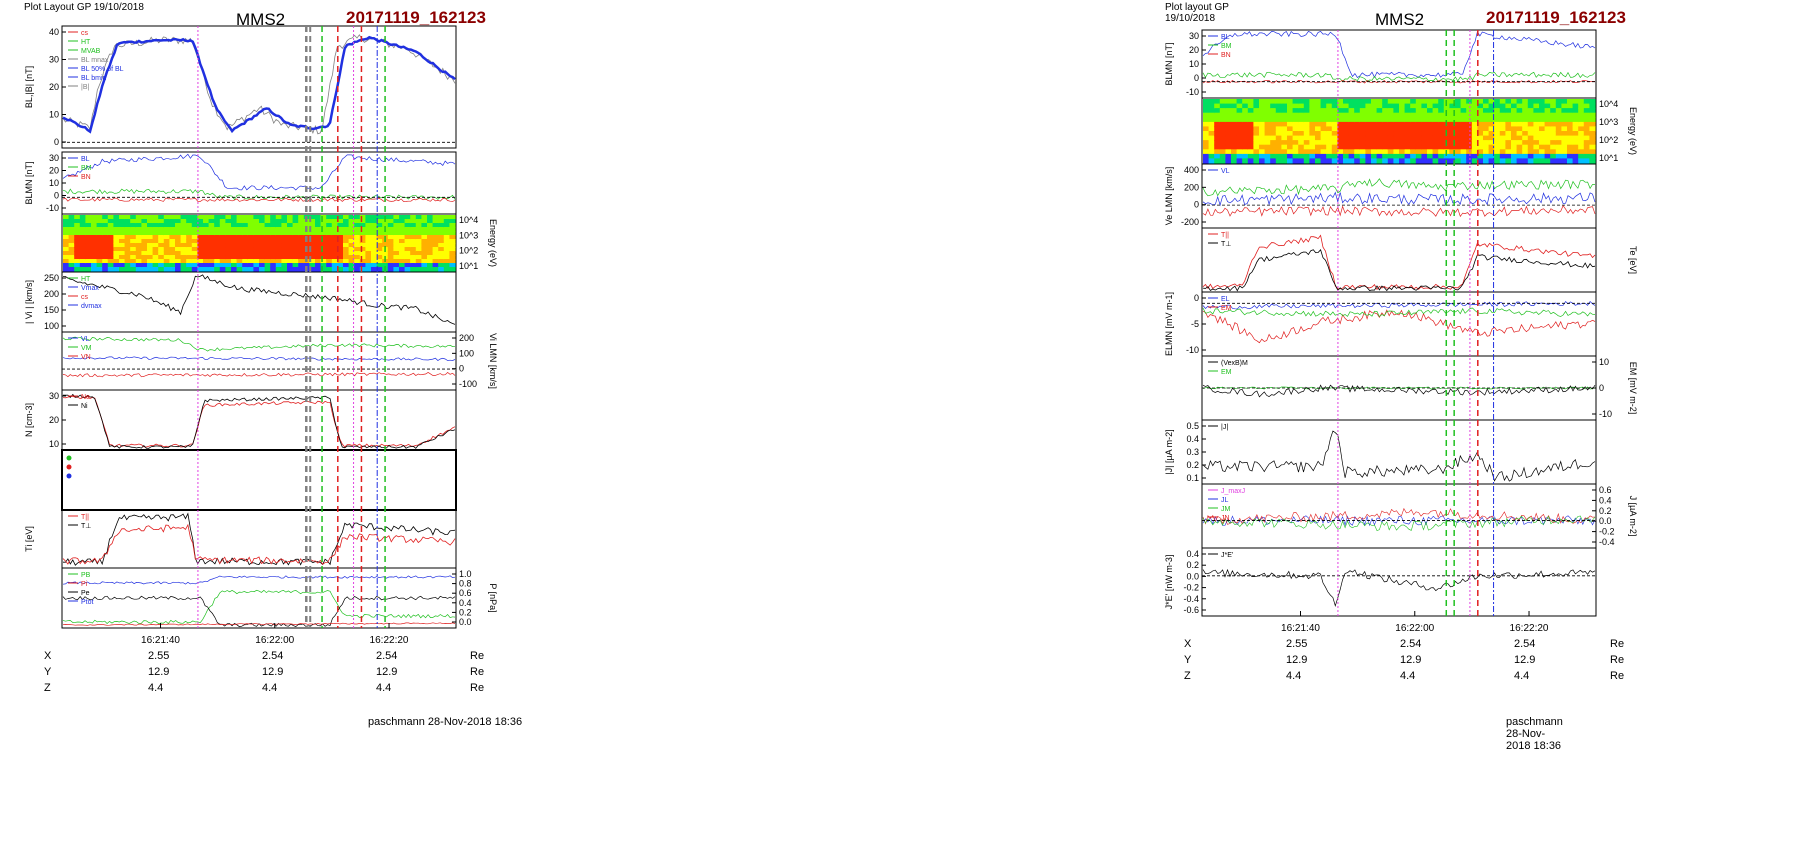  I want to click on data-series, so click(259, 299).